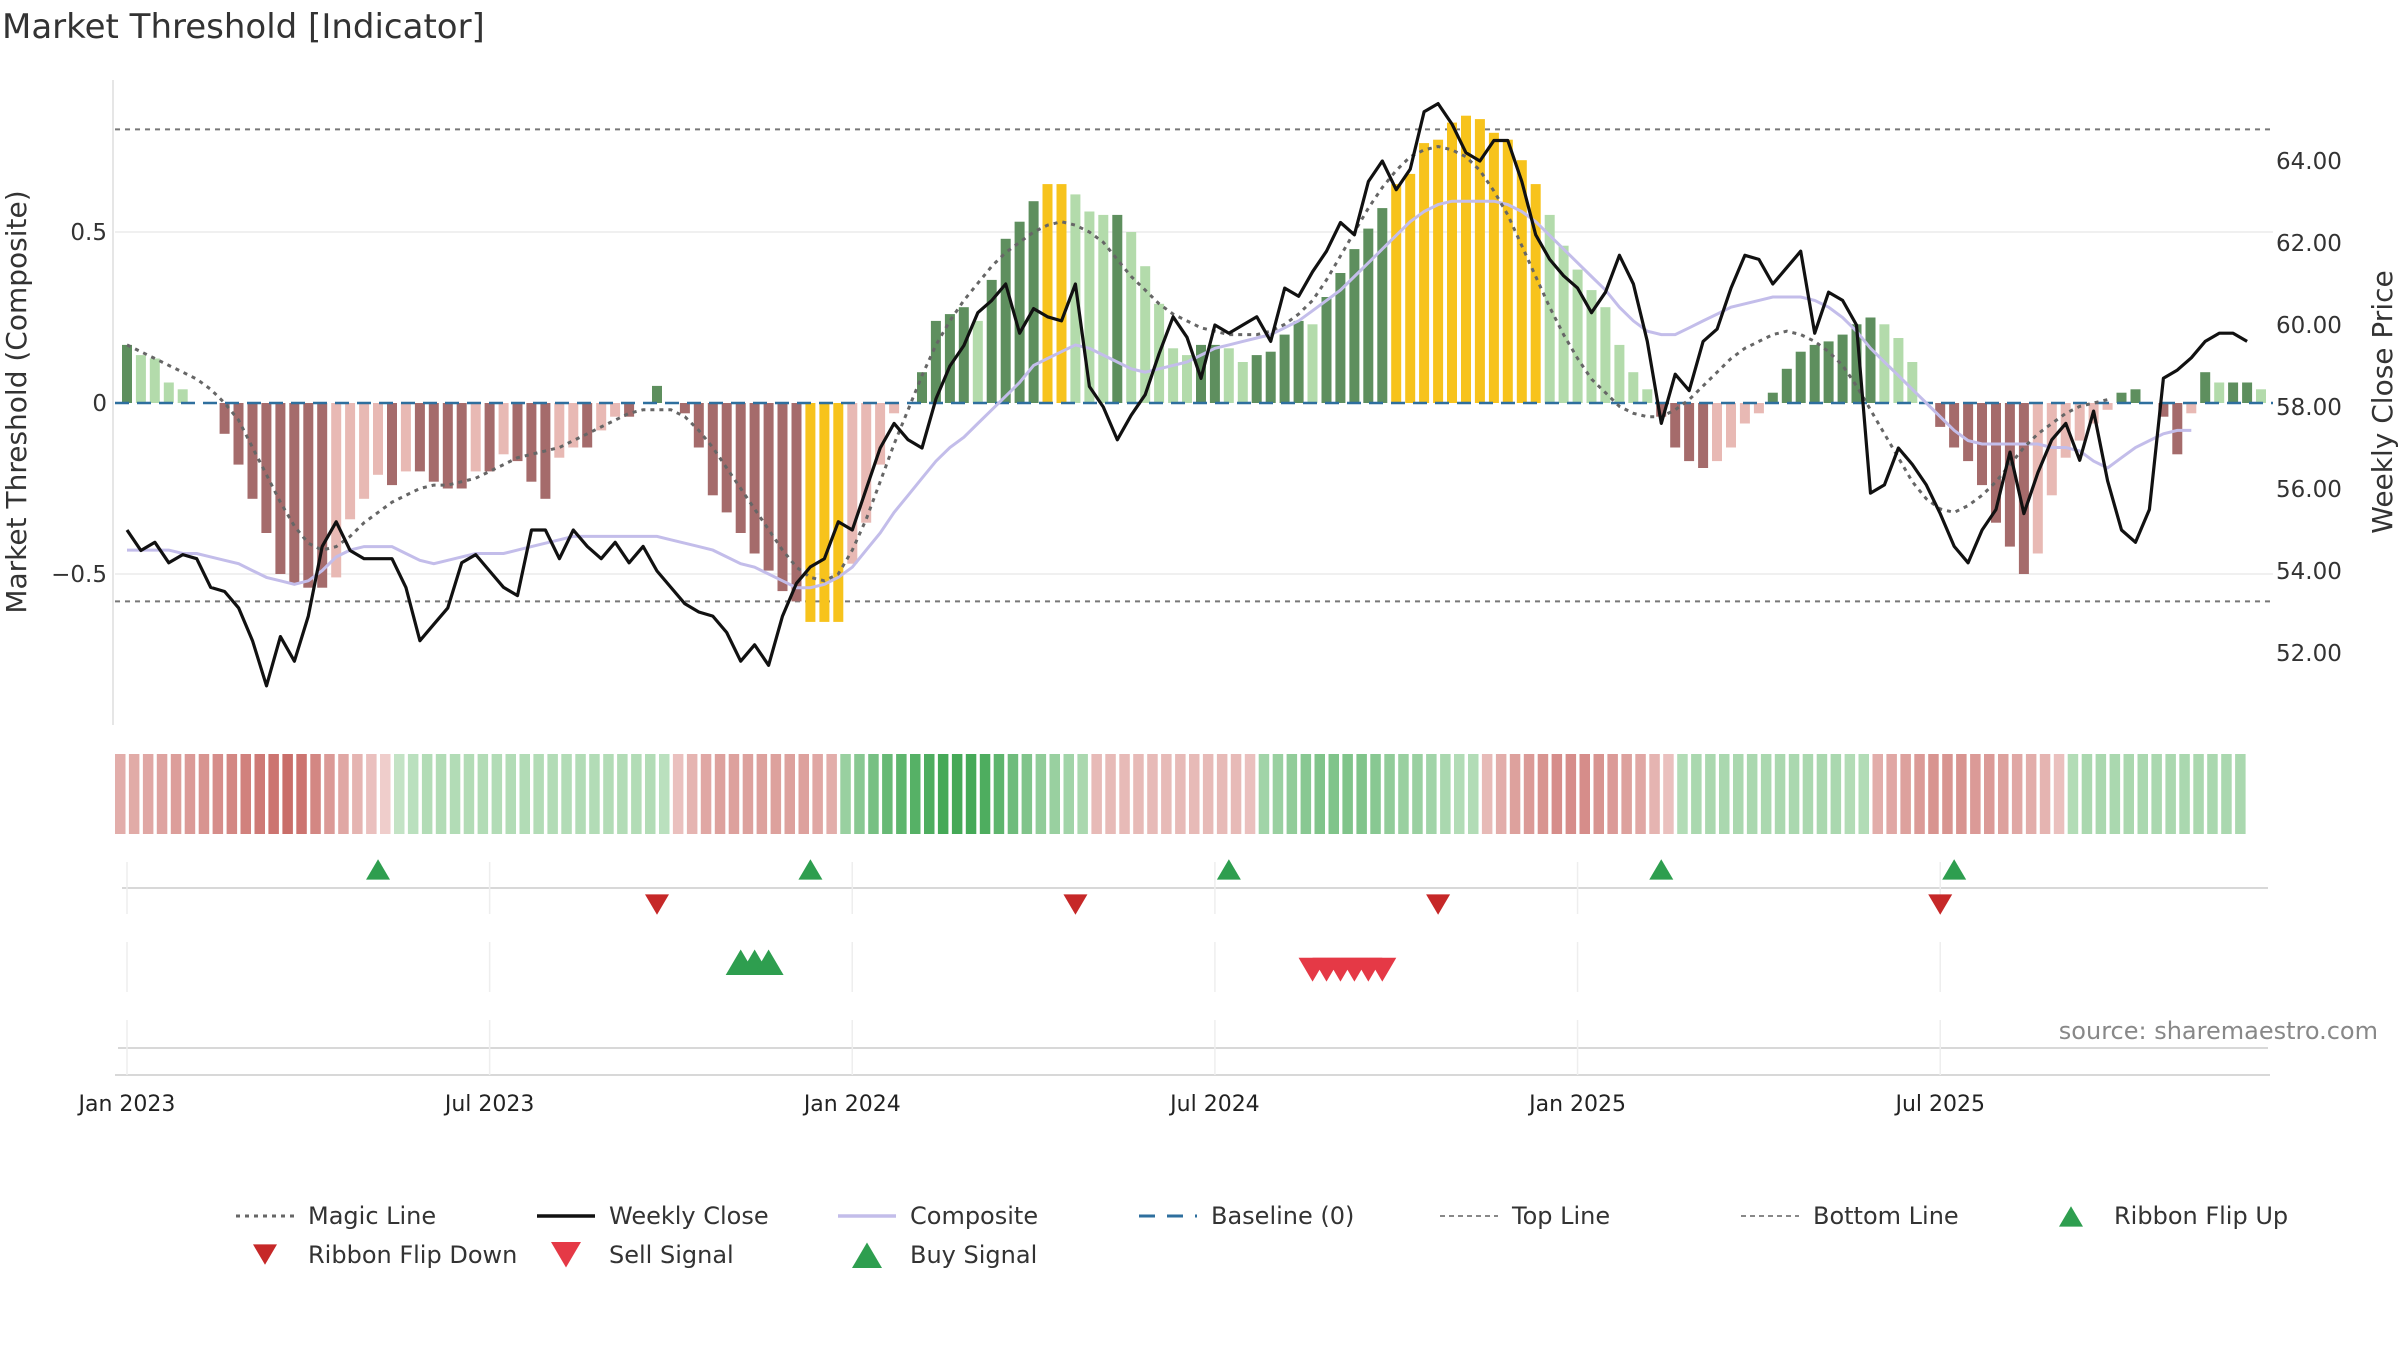 The height and width of the screenshot is (1350, 2400). Describe the element at coordinates (243, 27) in the screenshot. I see `chart-title: Market Threshold [Indicator]` at that location.